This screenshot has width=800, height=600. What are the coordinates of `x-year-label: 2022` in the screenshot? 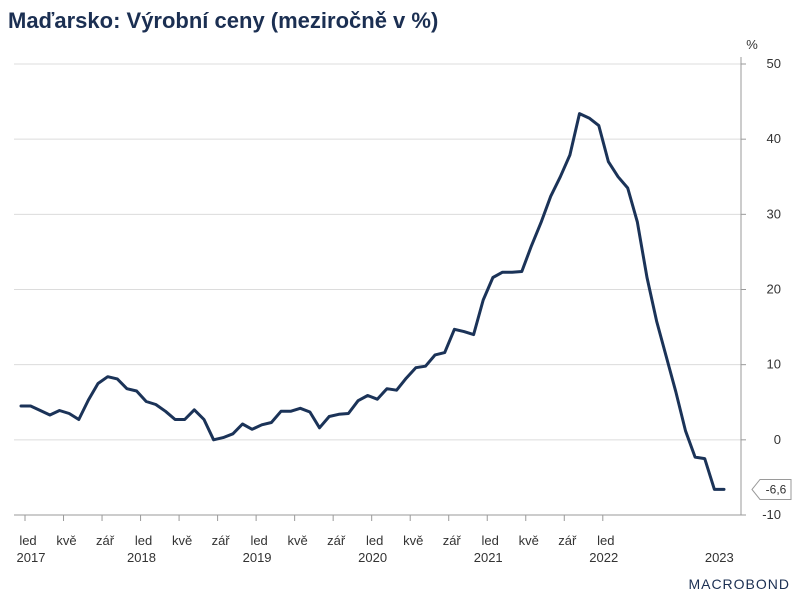 It's located at (603, 557).